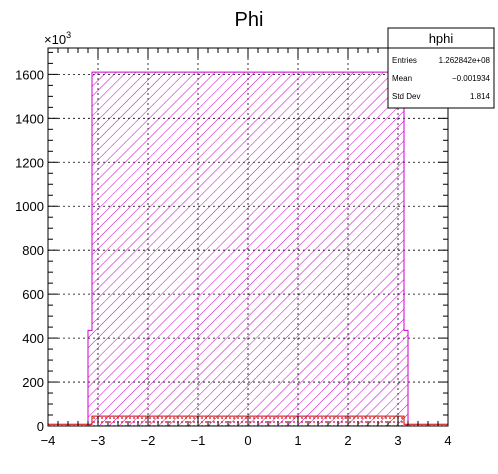 This screenshot has width=498, height=474. Describe the element at coordinates (29, 206) in the screenshot. I see `y-tick-label: 1000` at that location.